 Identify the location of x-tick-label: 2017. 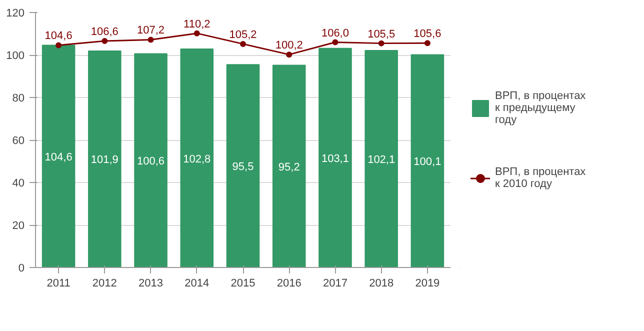
(335, 284).